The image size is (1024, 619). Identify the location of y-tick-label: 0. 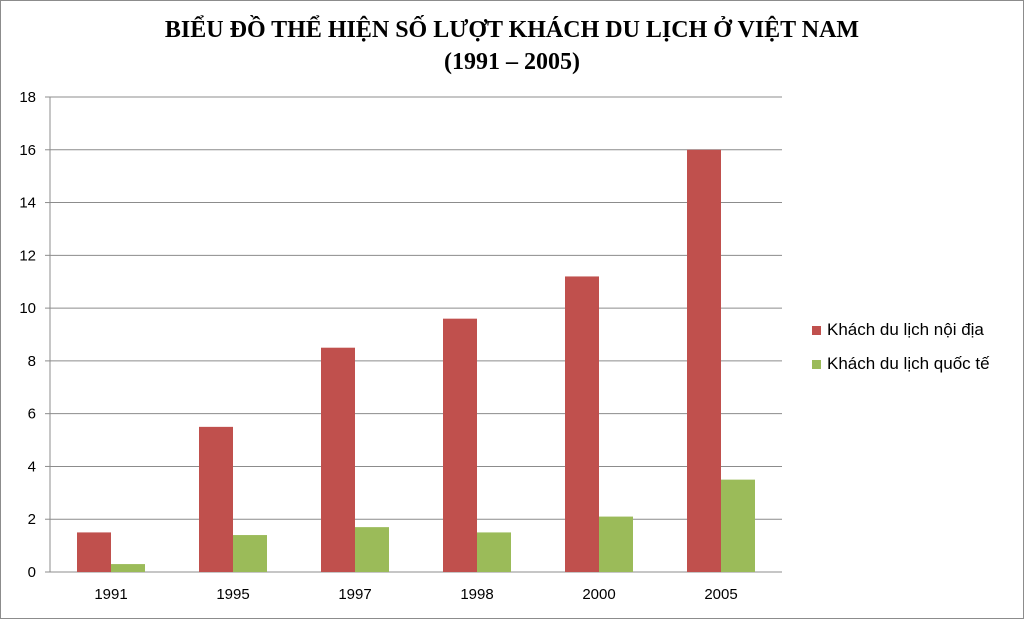
(32, 572).